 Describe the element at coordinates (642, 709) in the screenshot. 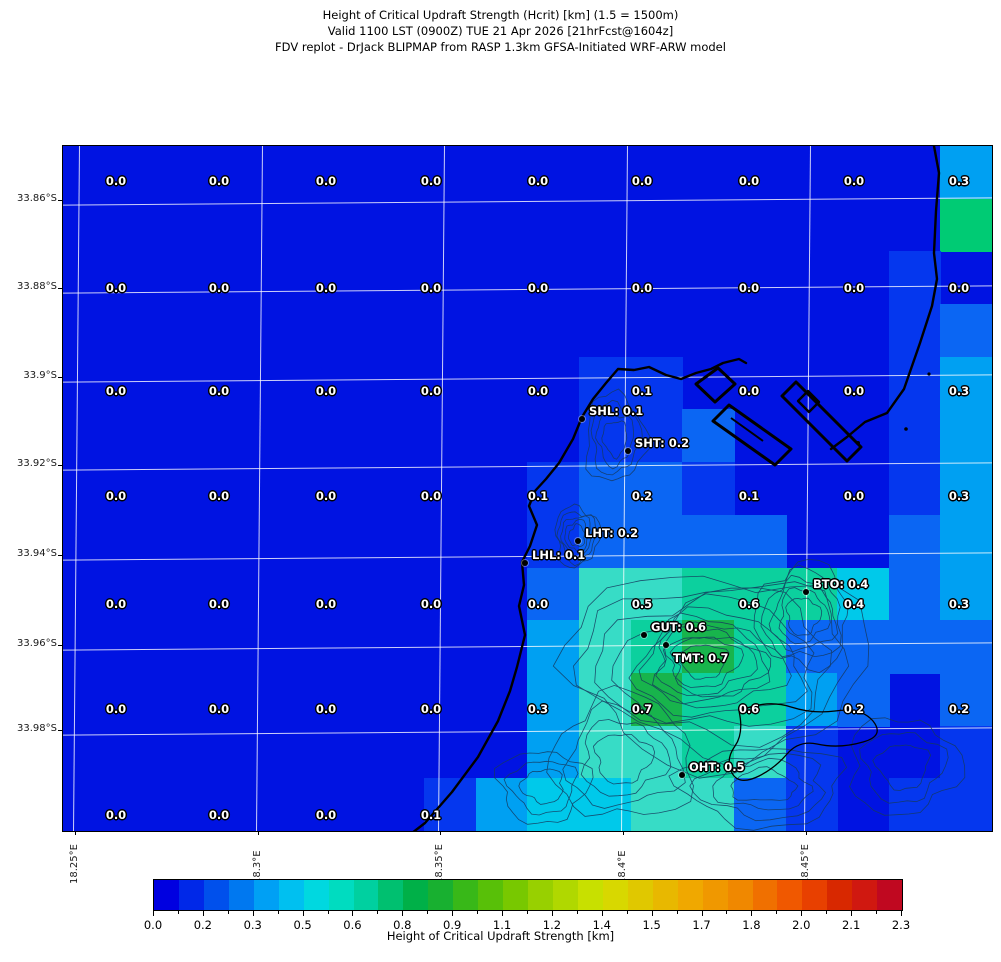

I see `grid-value-label: 0.7` at that location.